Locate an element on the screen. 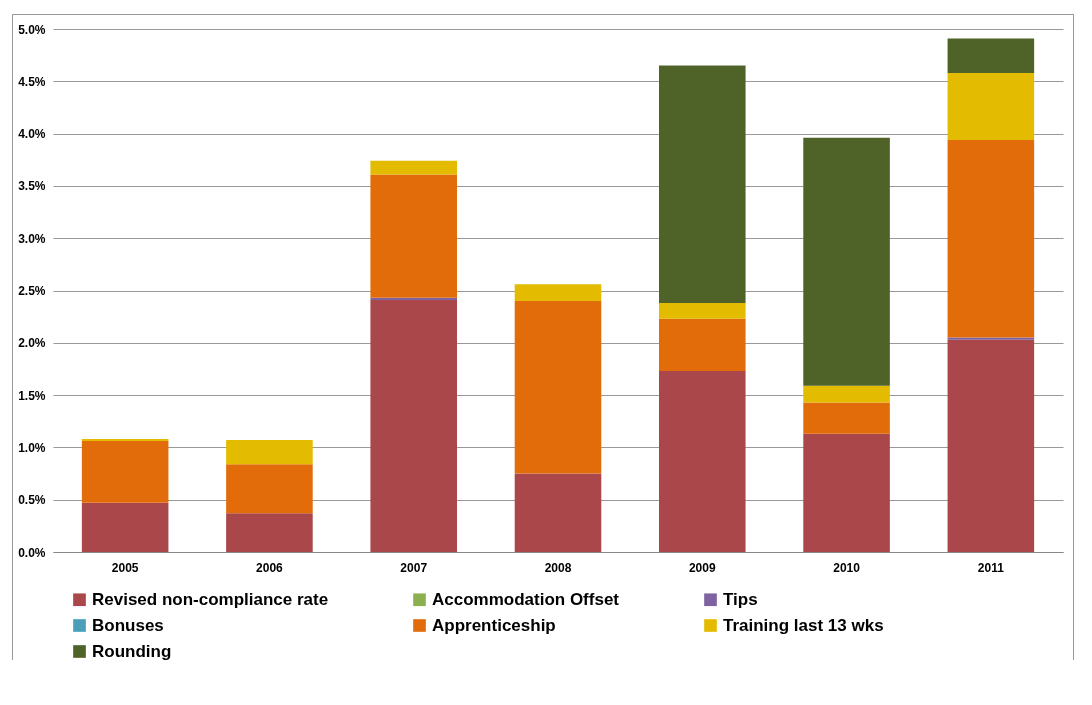 The width and height of the screenshot is (1092, 705). legend-label: Accommodation Offset is located at coordinates (526, 599).